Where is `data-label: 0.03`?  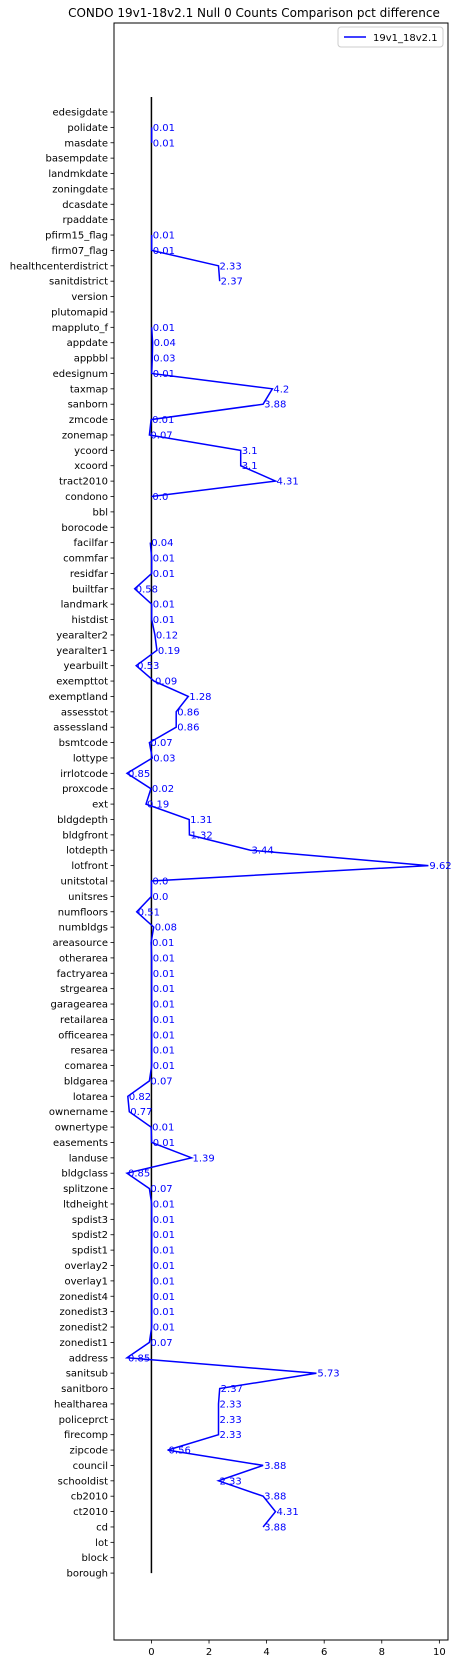
data-label: 0.03 is located at coordinates (164, 758).